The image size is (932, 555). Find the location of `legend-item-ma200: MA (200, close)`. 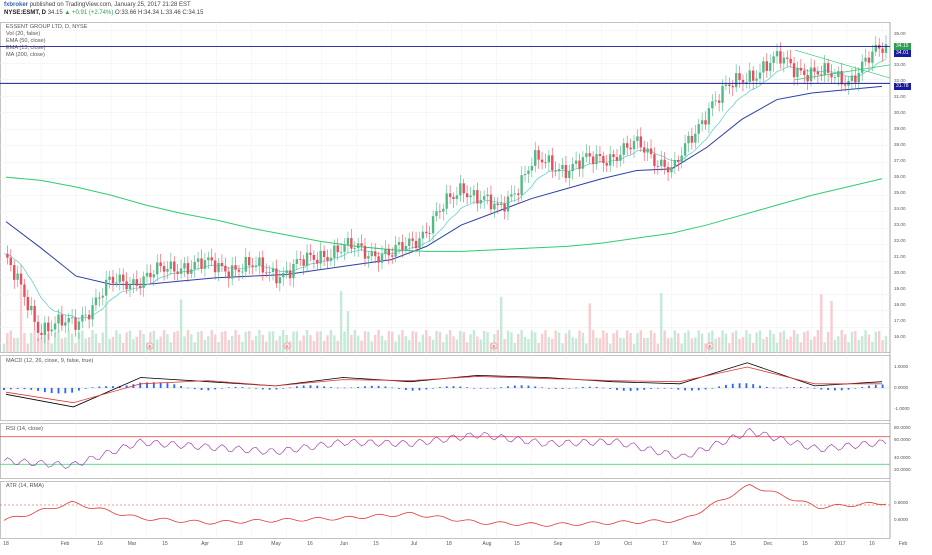

legend-item-ma200: MA (200, close) is located at coordinates (25, 55).